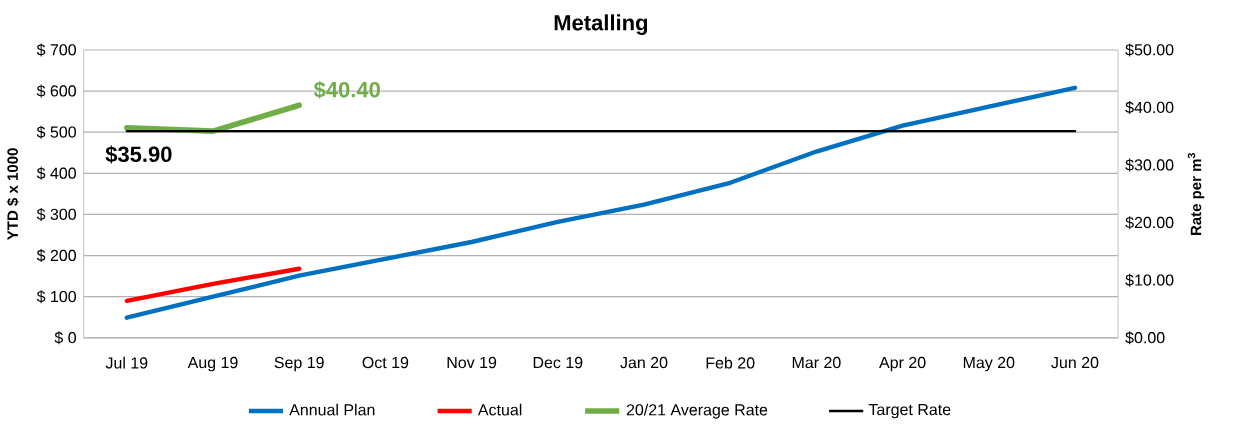 The image size is (1240, 426). I want to click on y2-tick-label: $20.00, so click(1149, 222).